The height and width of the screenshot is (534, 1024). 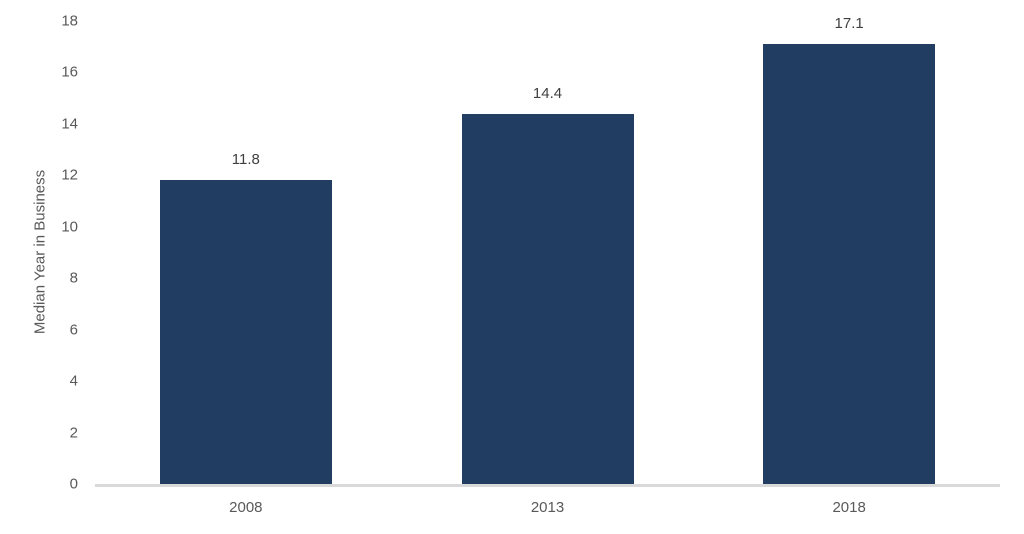 What do you see at coordinates (547, 298) in the screenshot?
I see `bar-2013` at bounding box center [547, 298].